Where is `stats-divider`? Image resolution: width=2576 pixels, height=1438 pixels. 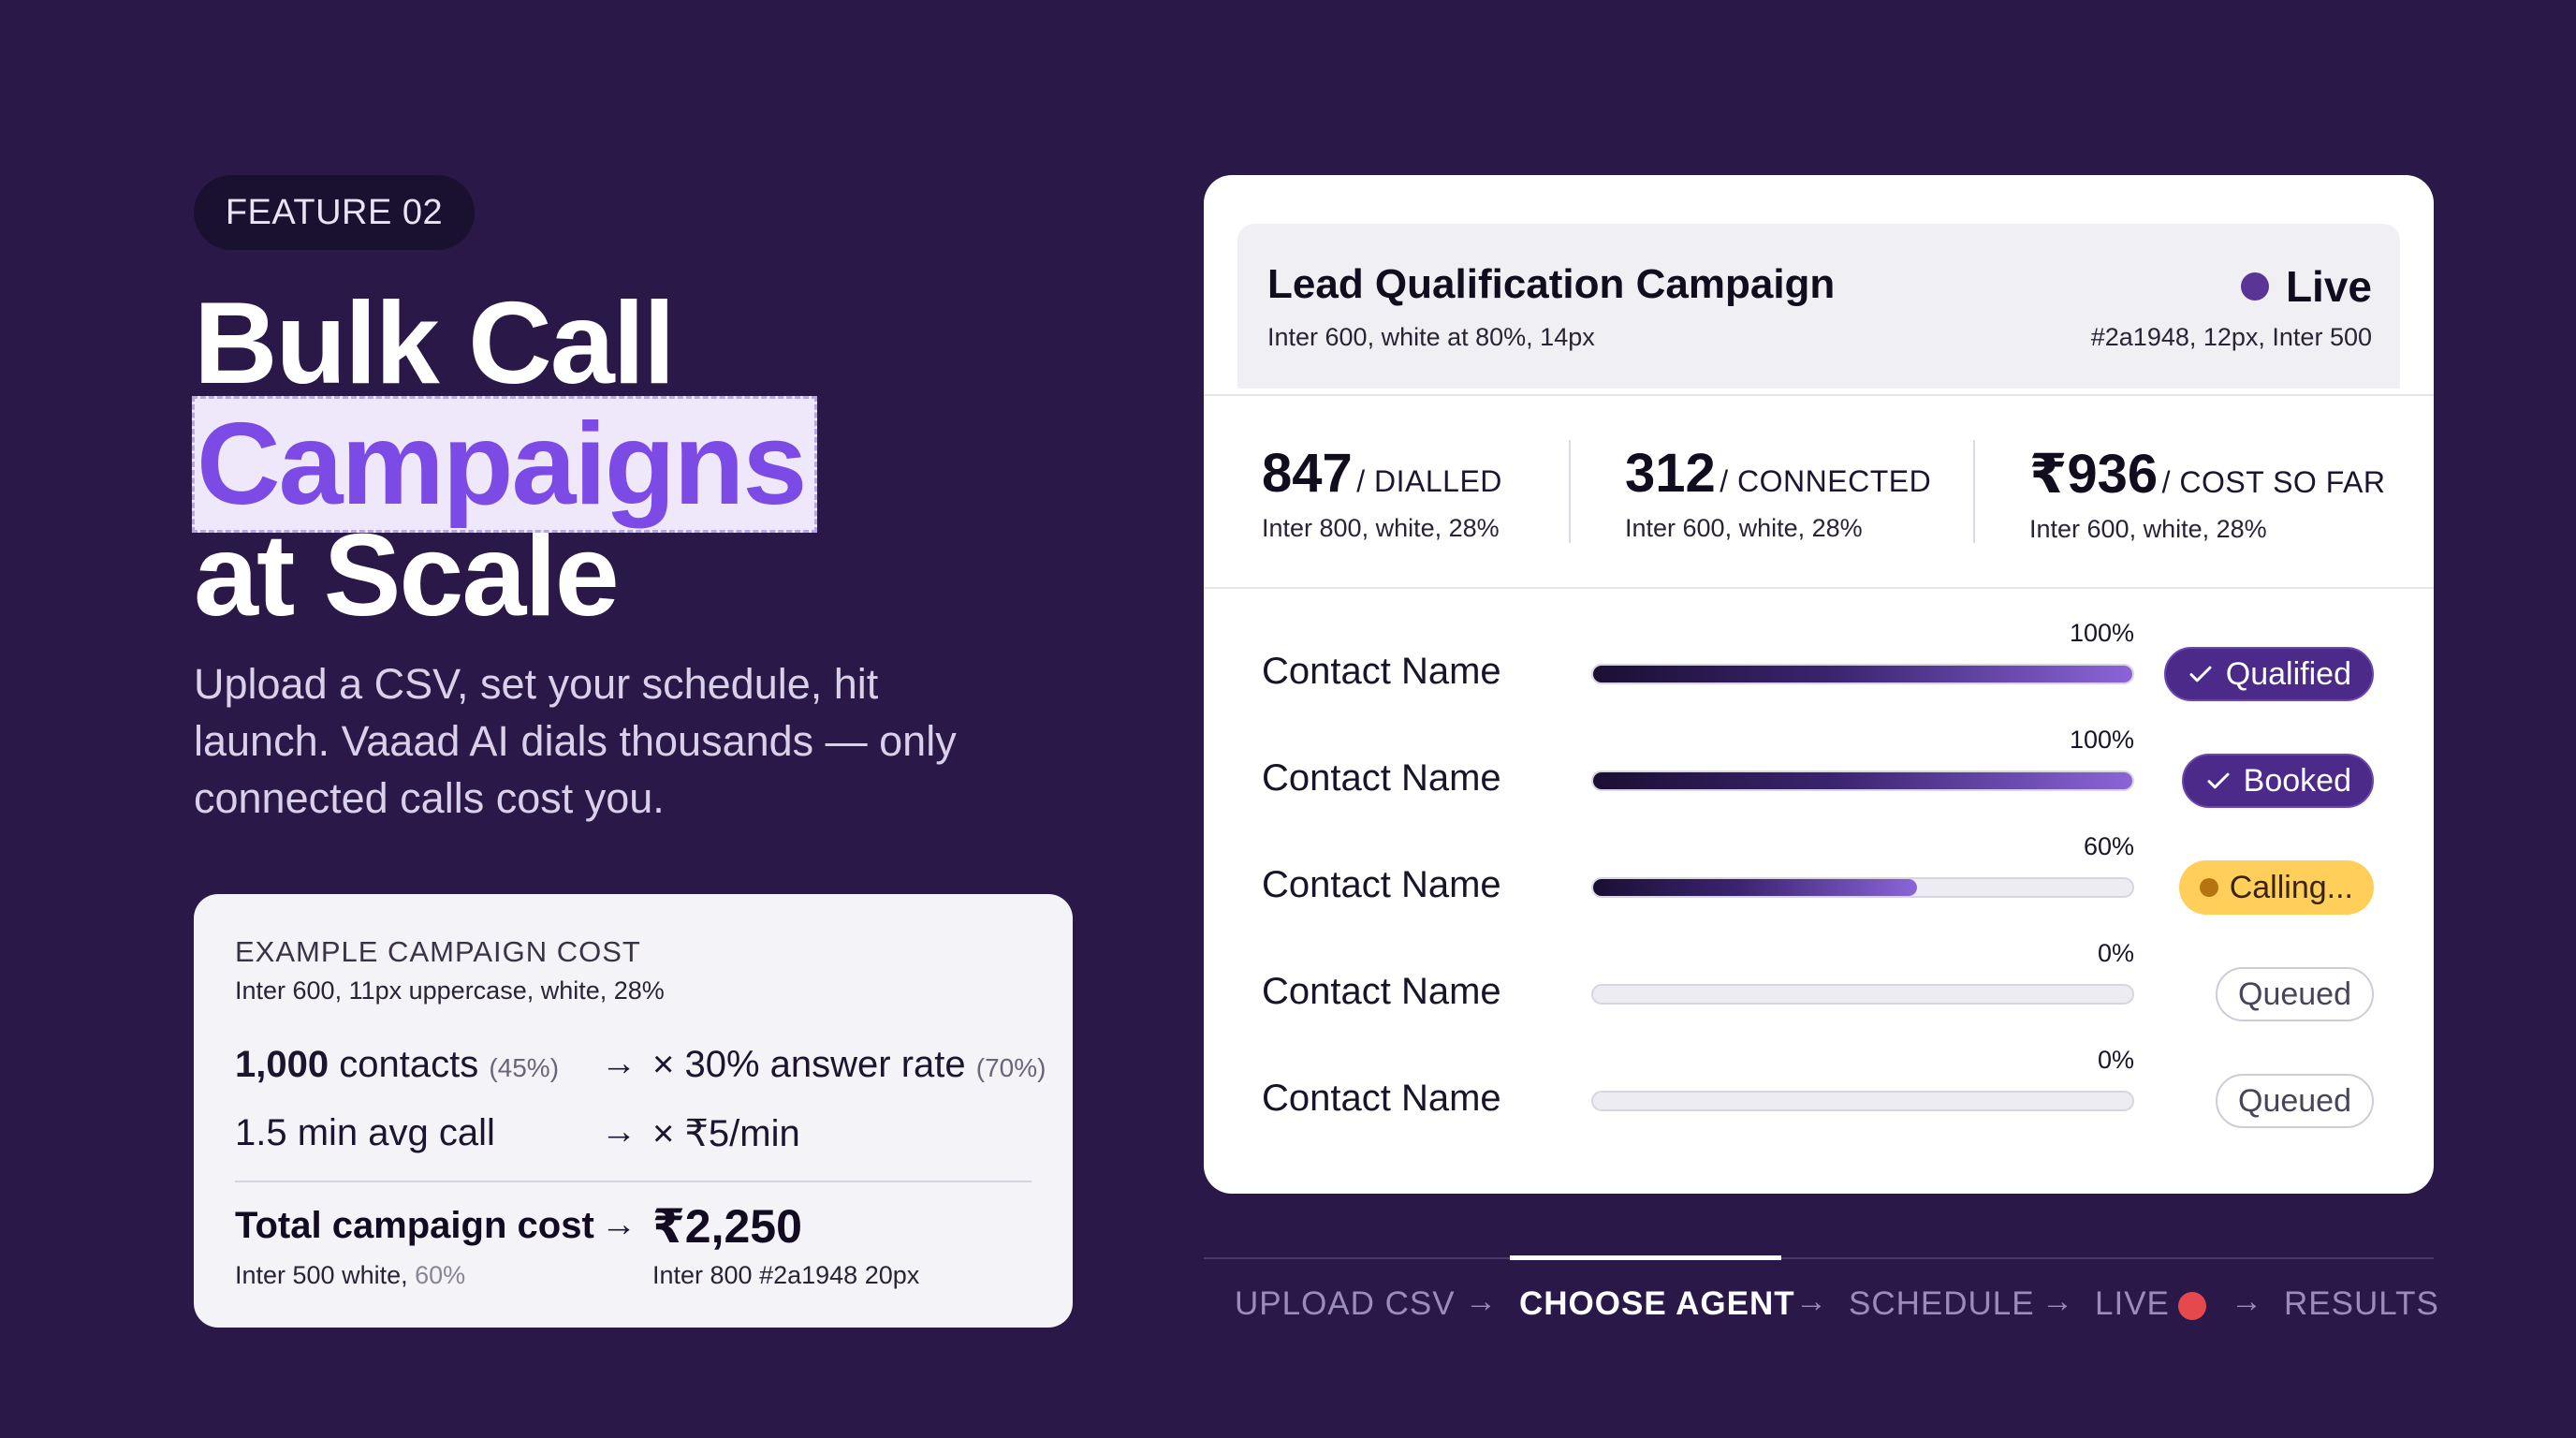
stats-divider is located at coordinates (1819, 588).